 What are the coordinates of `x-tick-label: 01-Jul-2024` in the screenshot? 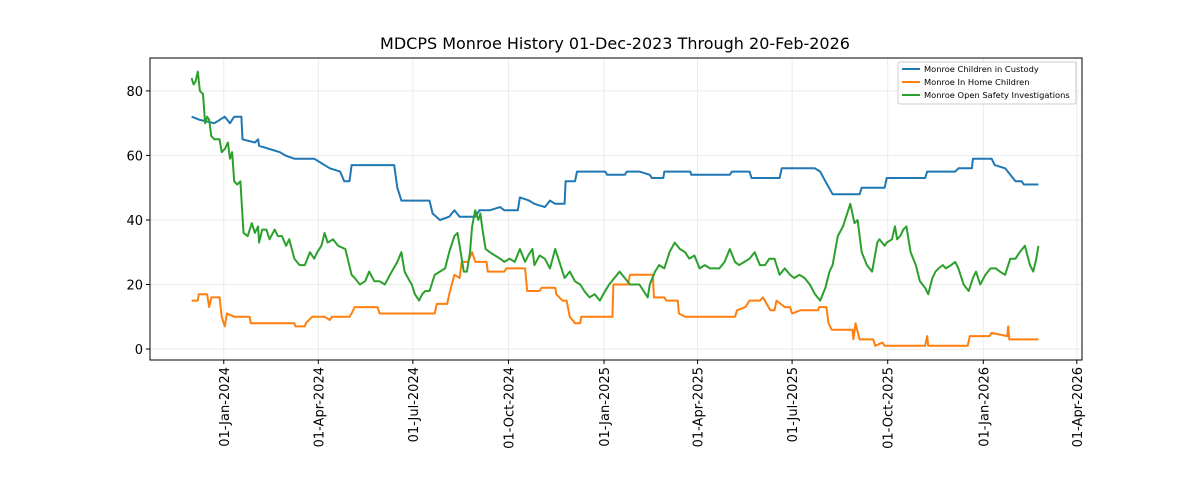 It's located at (414, 404).